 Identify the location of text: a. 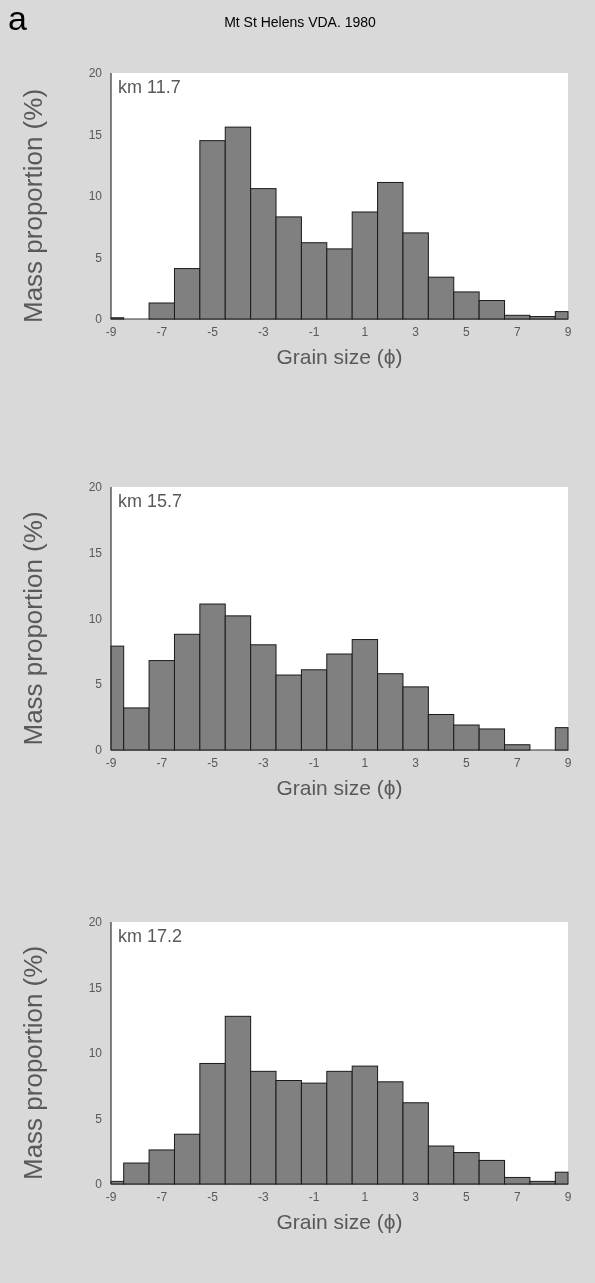
(17, 18).